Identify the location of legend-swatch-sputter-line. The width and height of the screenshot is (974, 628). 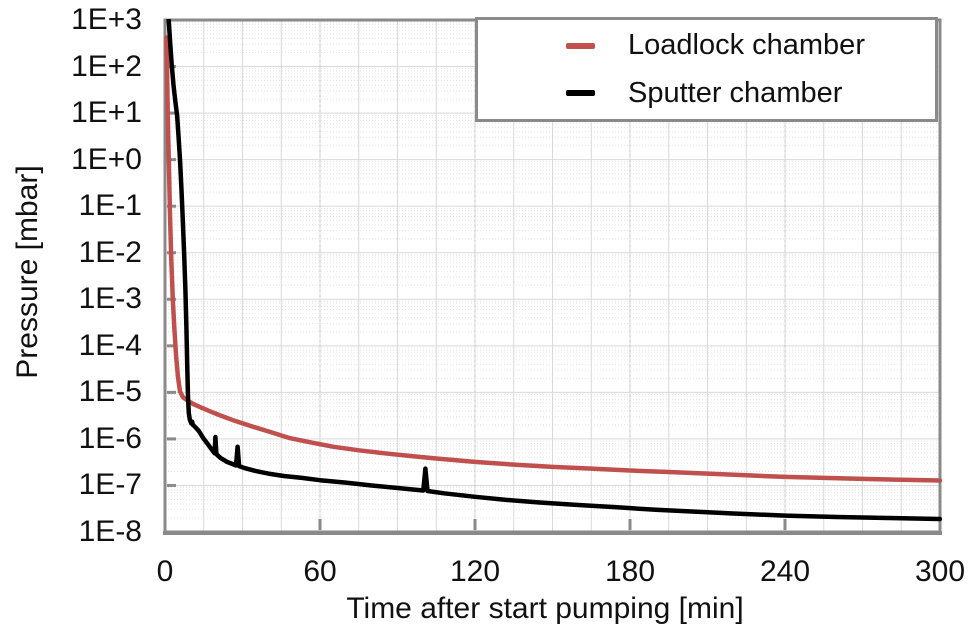
(580, 93).